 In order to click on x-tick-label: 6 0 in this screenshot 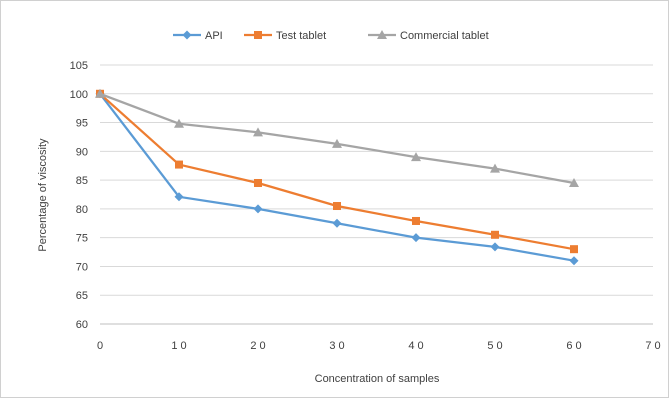, I will do `click(573, 346)`.